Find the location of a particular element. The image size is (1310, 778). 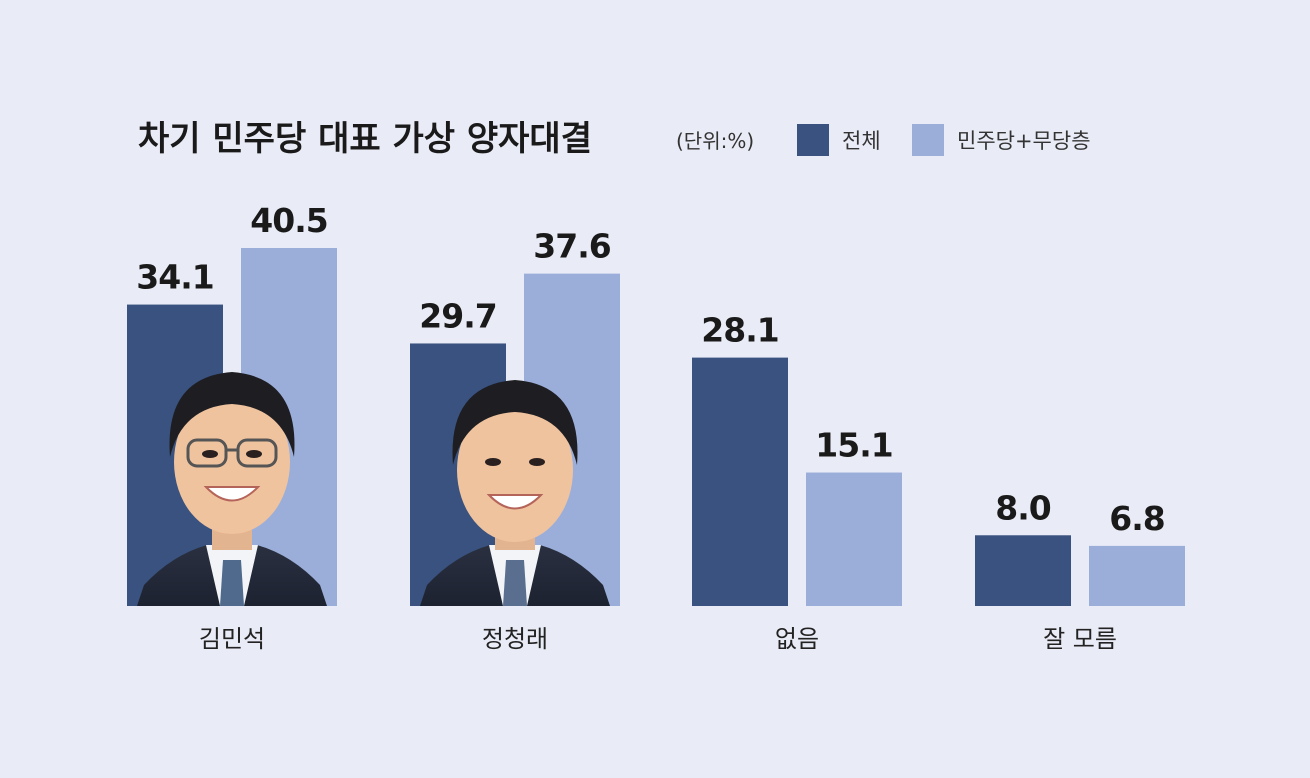

category-label-1: 정청래 is located at coordinates (515, 639).